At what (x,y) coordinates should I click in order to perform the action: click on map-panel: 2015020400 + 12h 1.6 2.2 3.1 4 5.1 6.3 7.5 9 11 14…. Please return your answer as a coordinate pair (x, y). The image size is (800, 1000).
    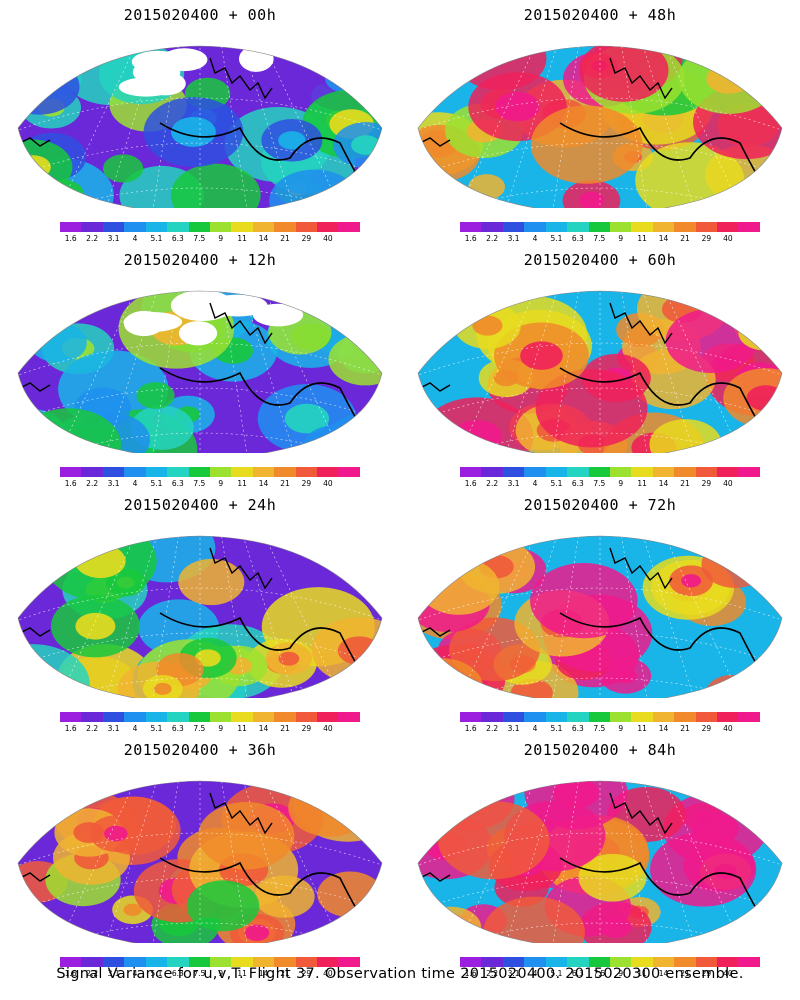
    Looking at the image, I should click on (200, 367).